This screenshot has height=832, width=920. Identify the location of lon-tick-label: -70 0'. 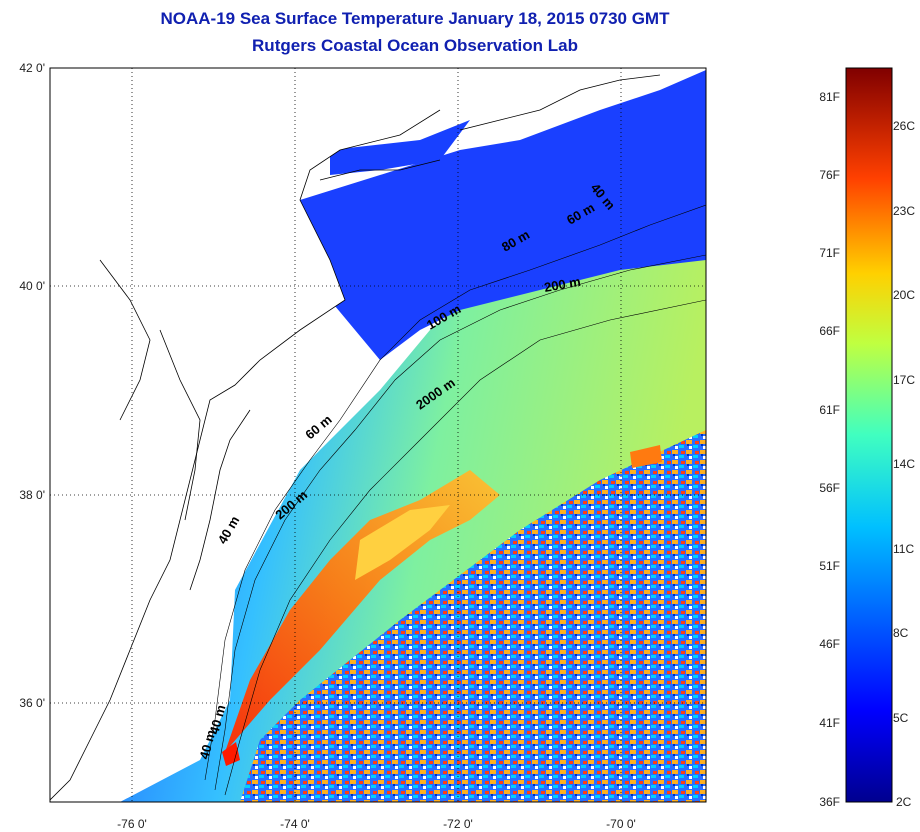
(621, 824).